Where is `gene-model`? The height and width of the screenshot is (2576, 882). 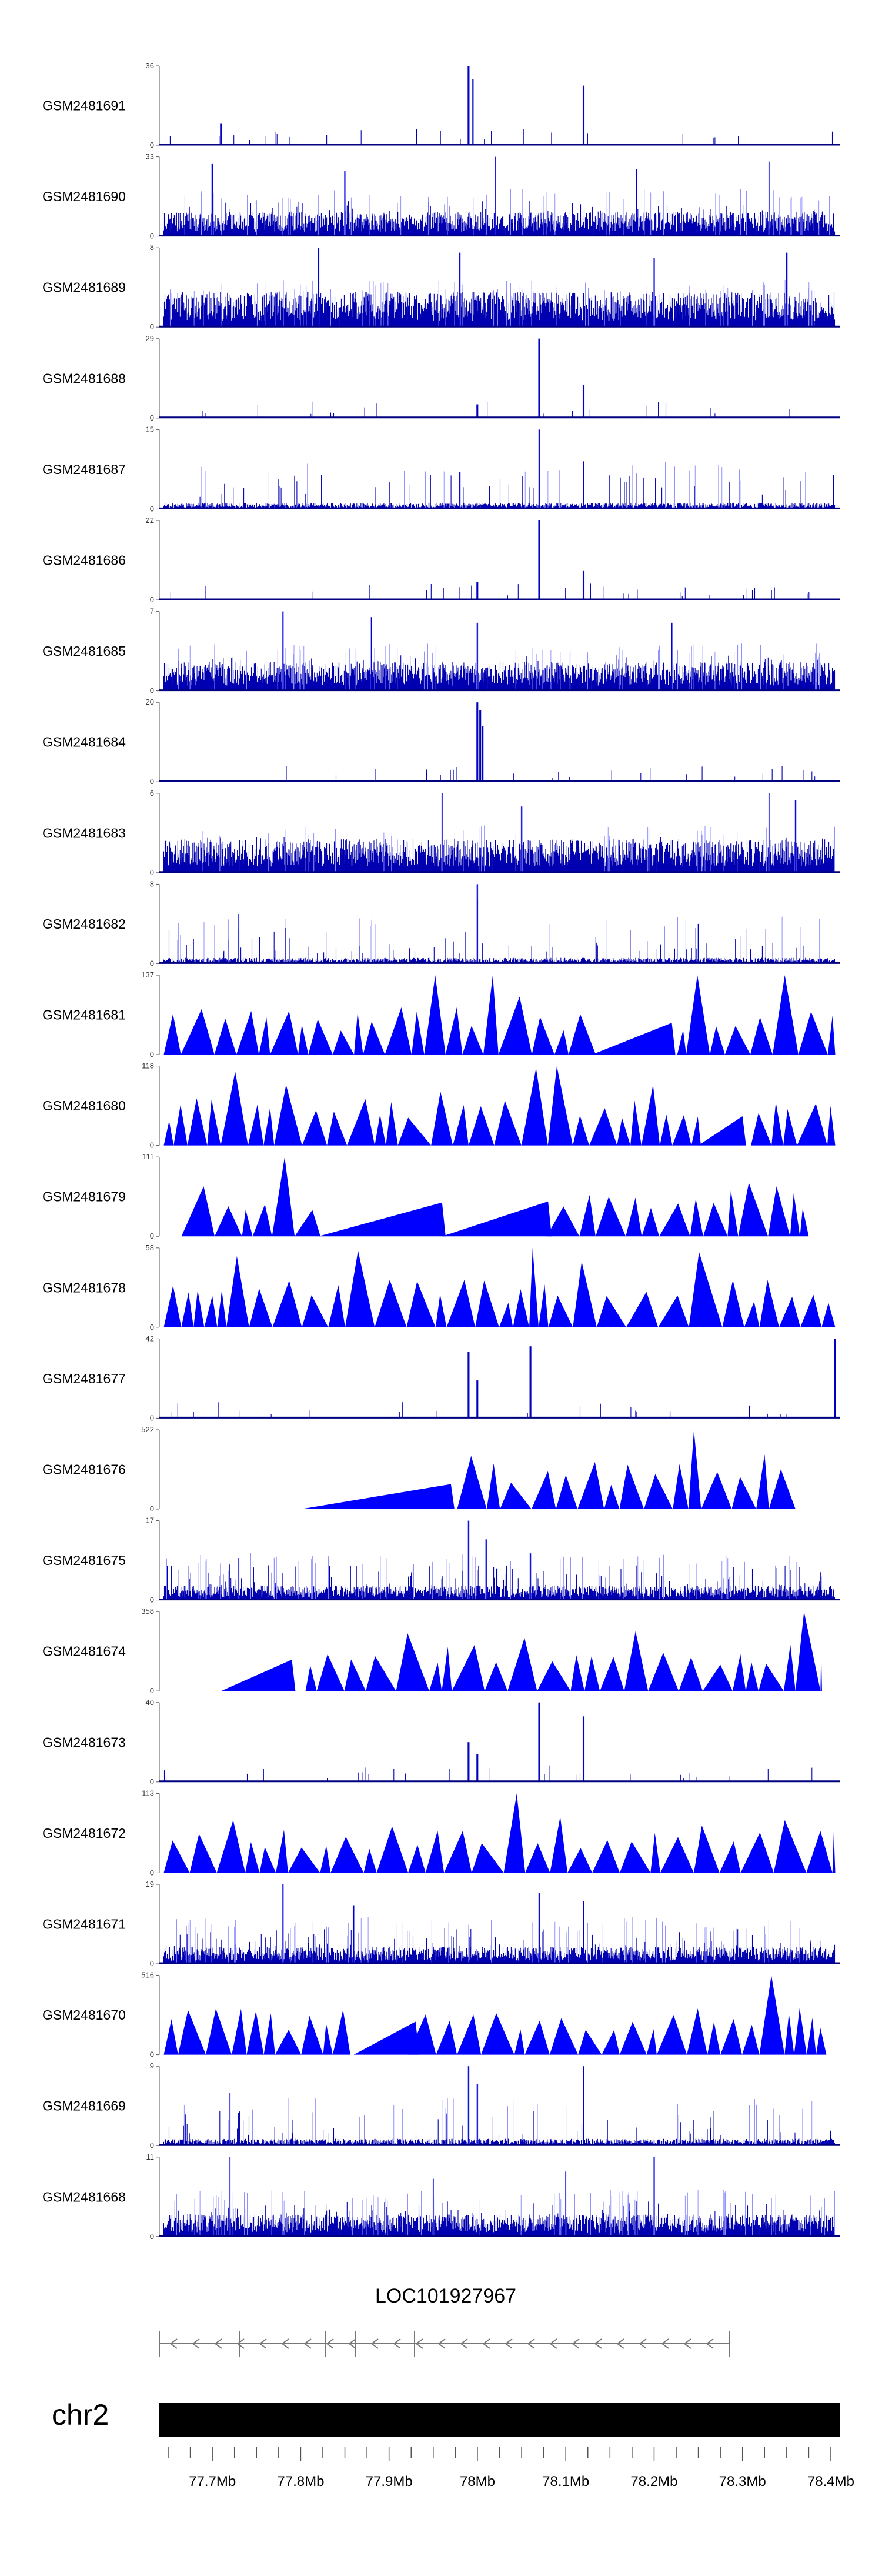
gene-model is located at coordinates (444, 2344).